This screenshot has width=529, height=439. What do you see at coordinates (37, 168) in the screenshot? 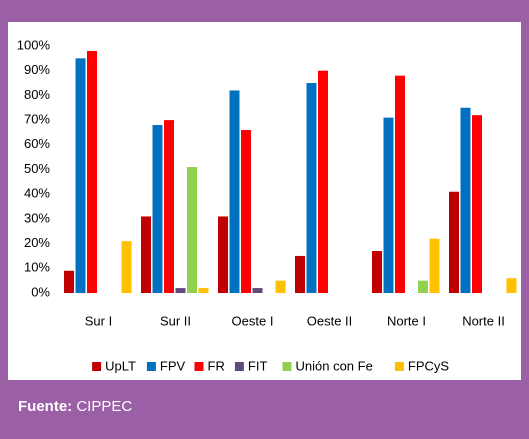
I see `y-tick-label: 50%` at bounding box center [37, 168].